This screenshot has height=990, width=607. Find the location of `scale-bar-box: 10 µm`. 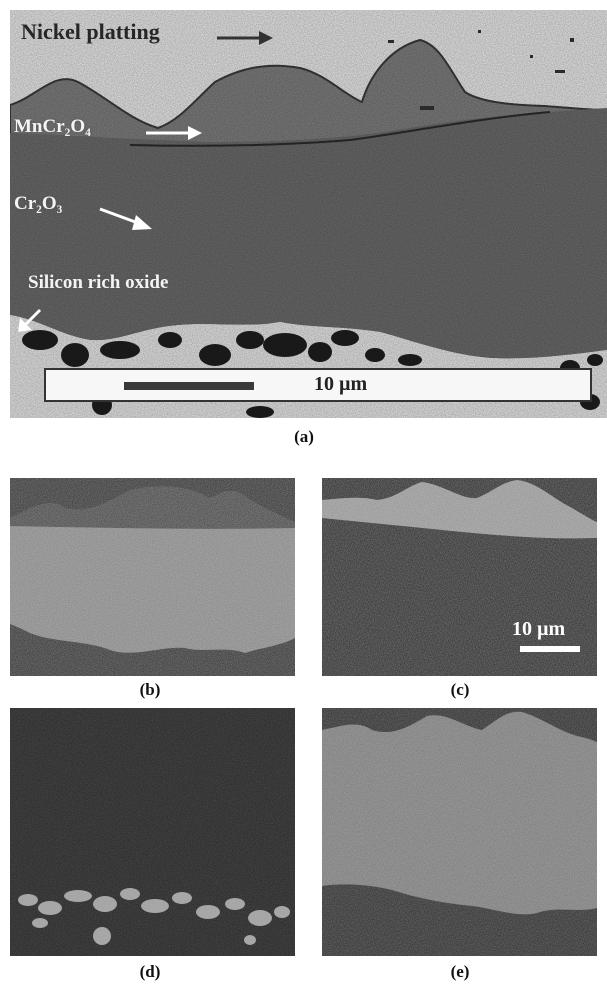

scale-bar-box: 10 µm is located at coordinates (318, 385).